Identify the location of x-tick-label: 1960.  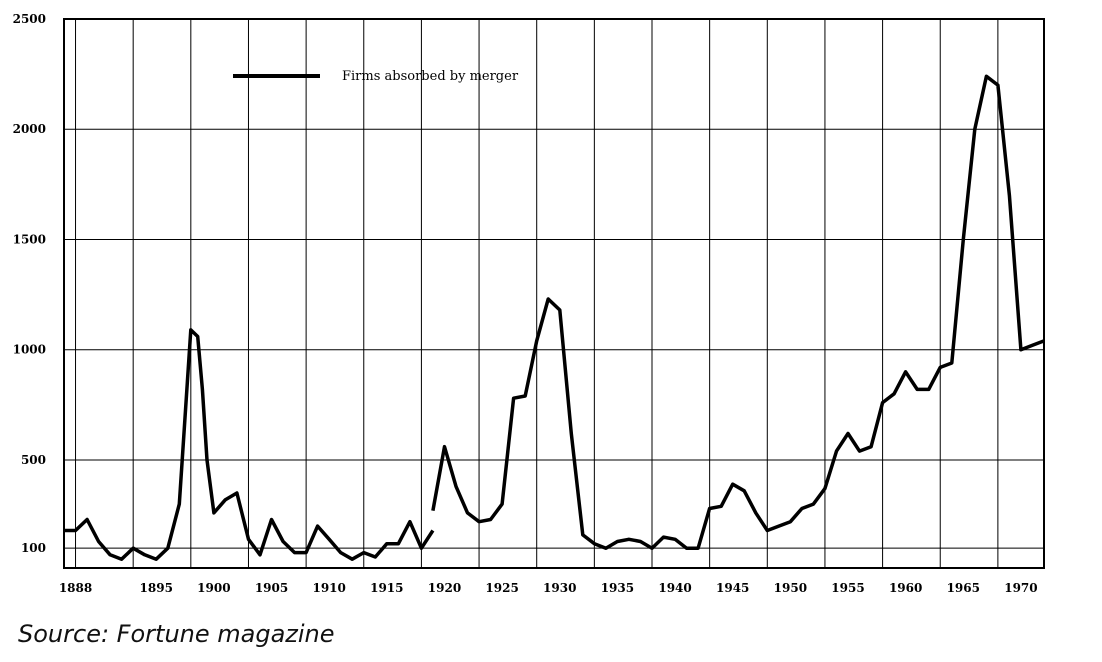
(905, 588).